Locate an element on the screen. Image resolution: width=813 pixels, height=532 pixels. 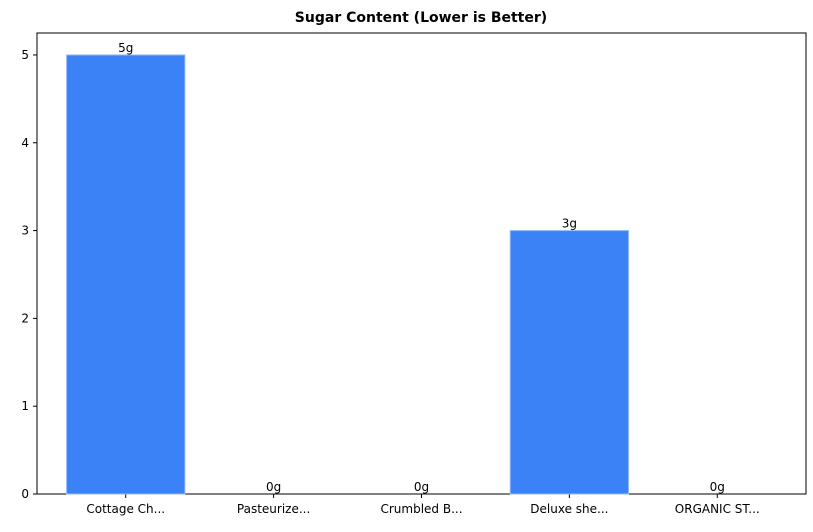
y-tick-label: 0 is located at coordinates (25, 494).